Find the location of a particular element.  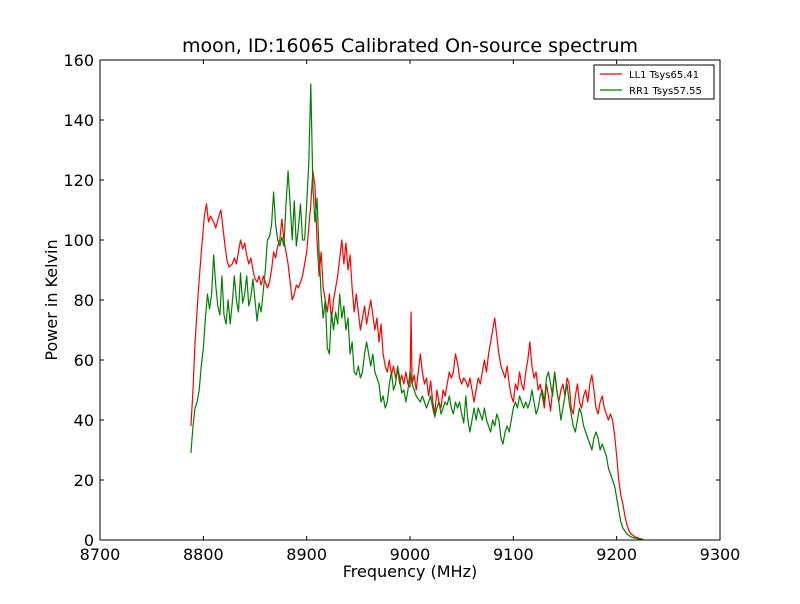

x-tick-label: 8700 is located at coordinates (100, 554).